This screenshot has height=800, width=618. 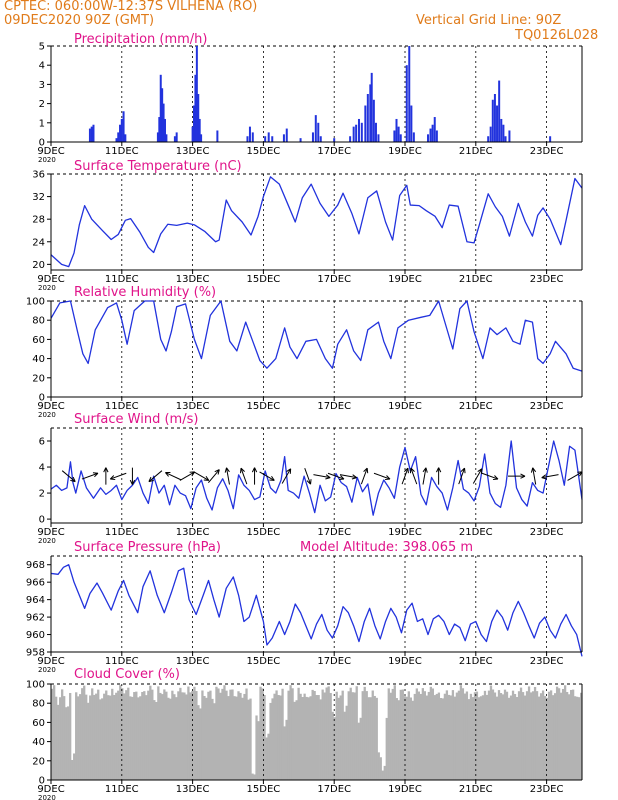 What do you see at coordinates (386, 547) in the screenshot?
I see `pressure-subtitle: Model Altitude: 398.065 m` at bounding box center [386, 547].